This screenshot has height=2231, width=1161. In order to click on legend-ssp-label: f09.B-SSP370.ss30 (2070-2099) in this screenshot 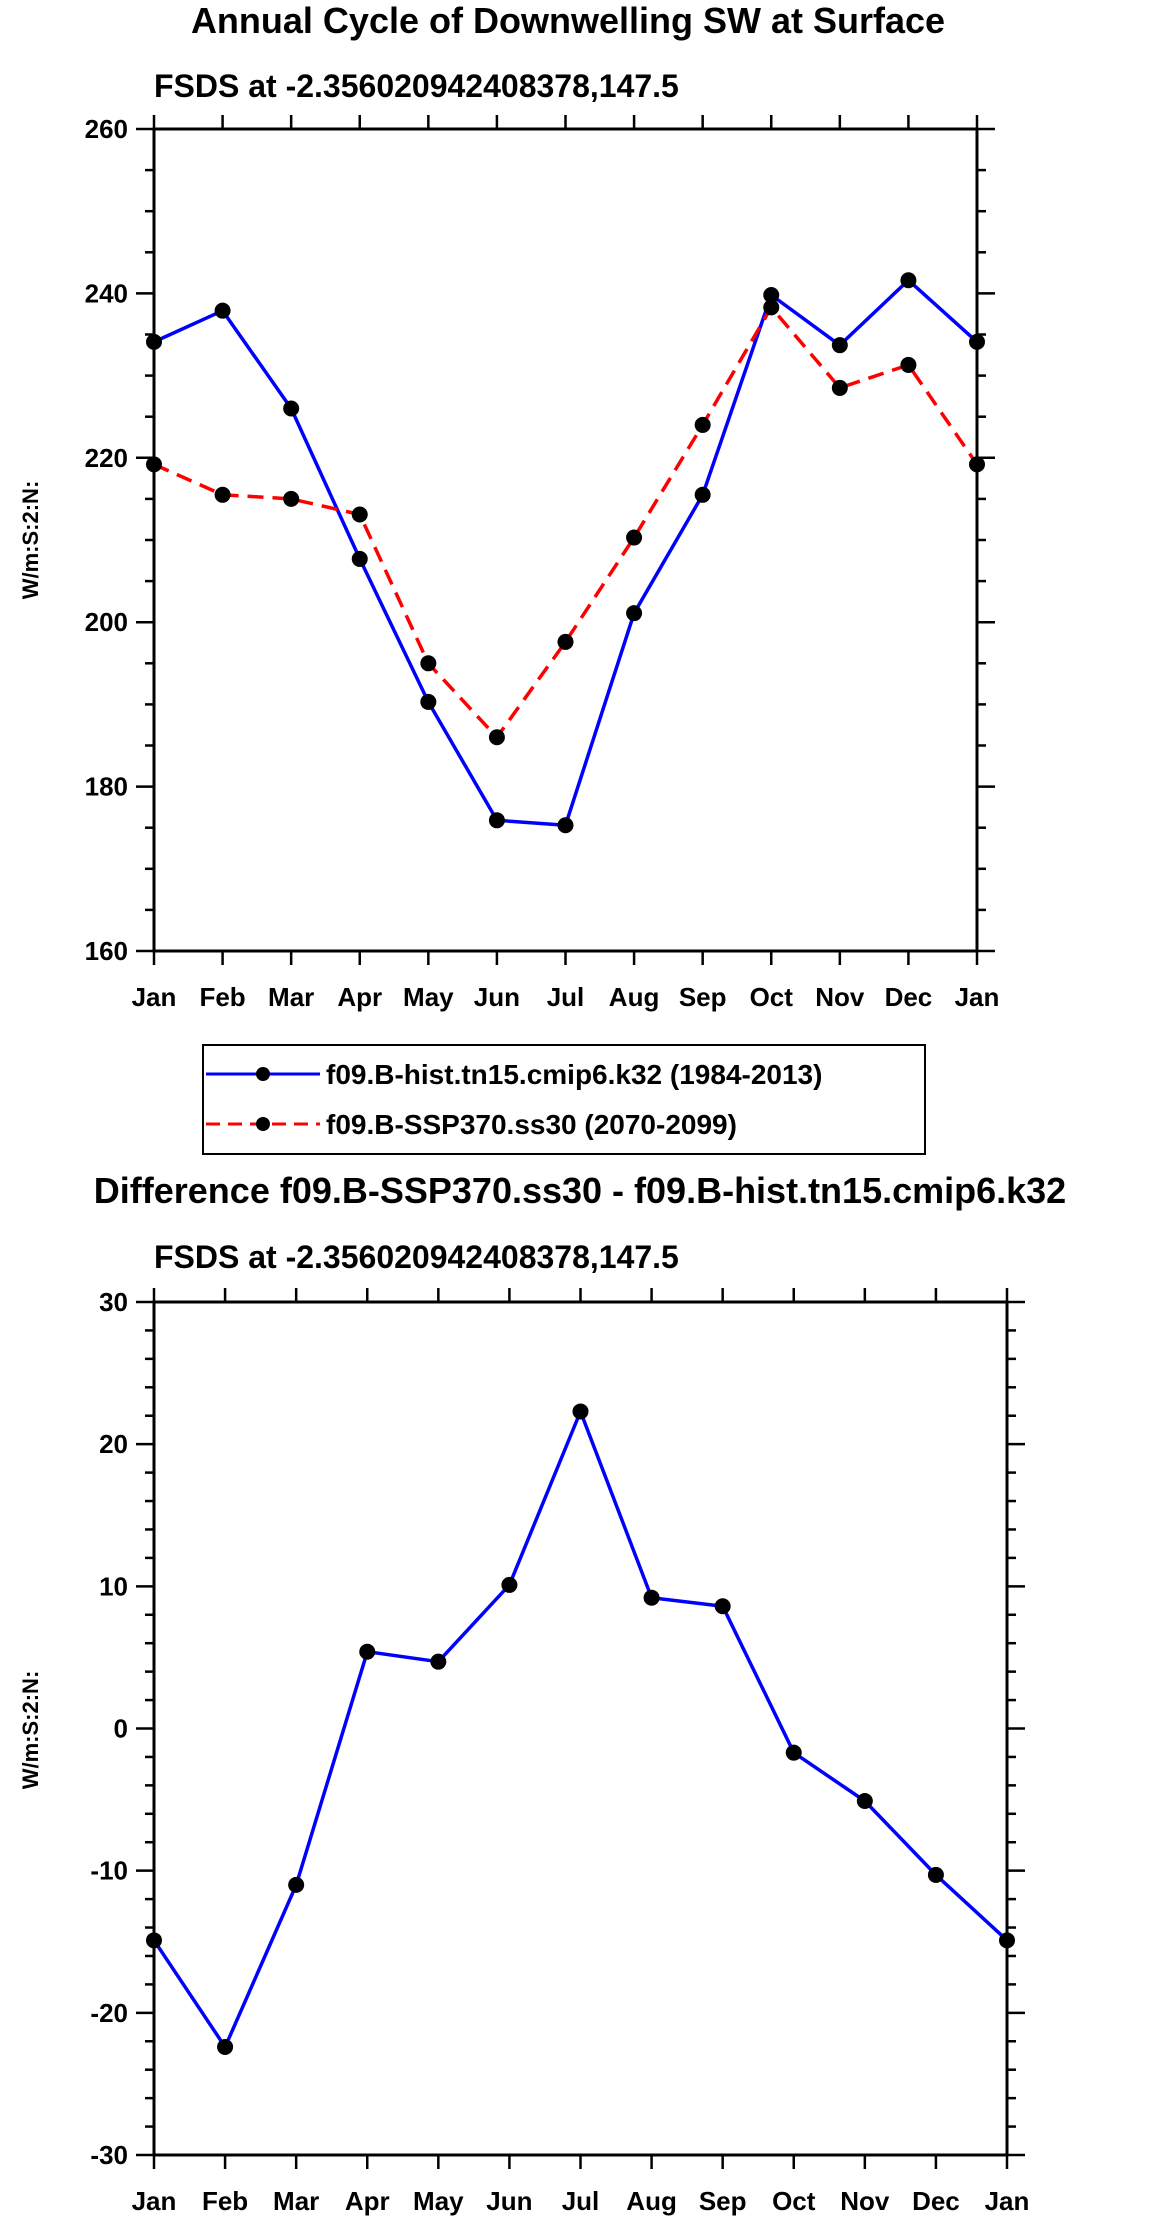, I will do `click(531, 1124)`.